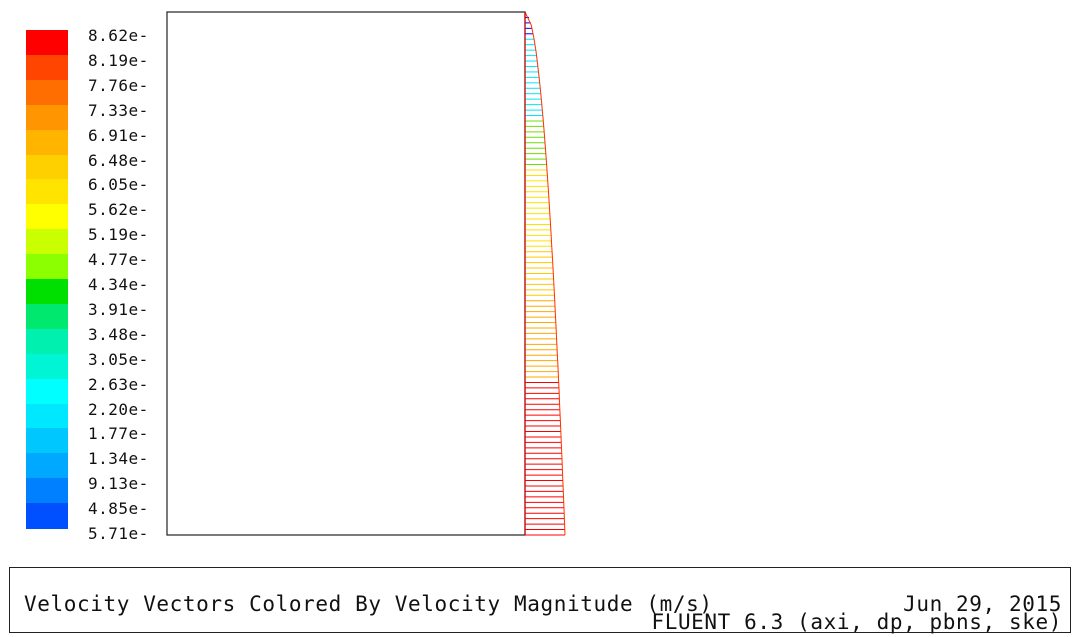 The image size is (1077, 637). What do you see at coordinates (118, 359) in the screenshot?
I see `legend-tick-label: 3.05e-` at bounding box center [118, 359].